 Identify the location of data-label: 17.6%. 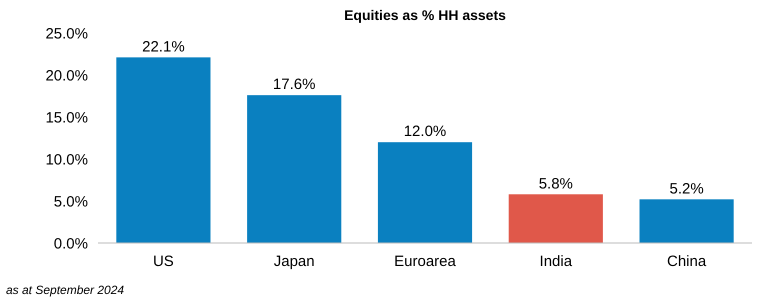
(294, 85).